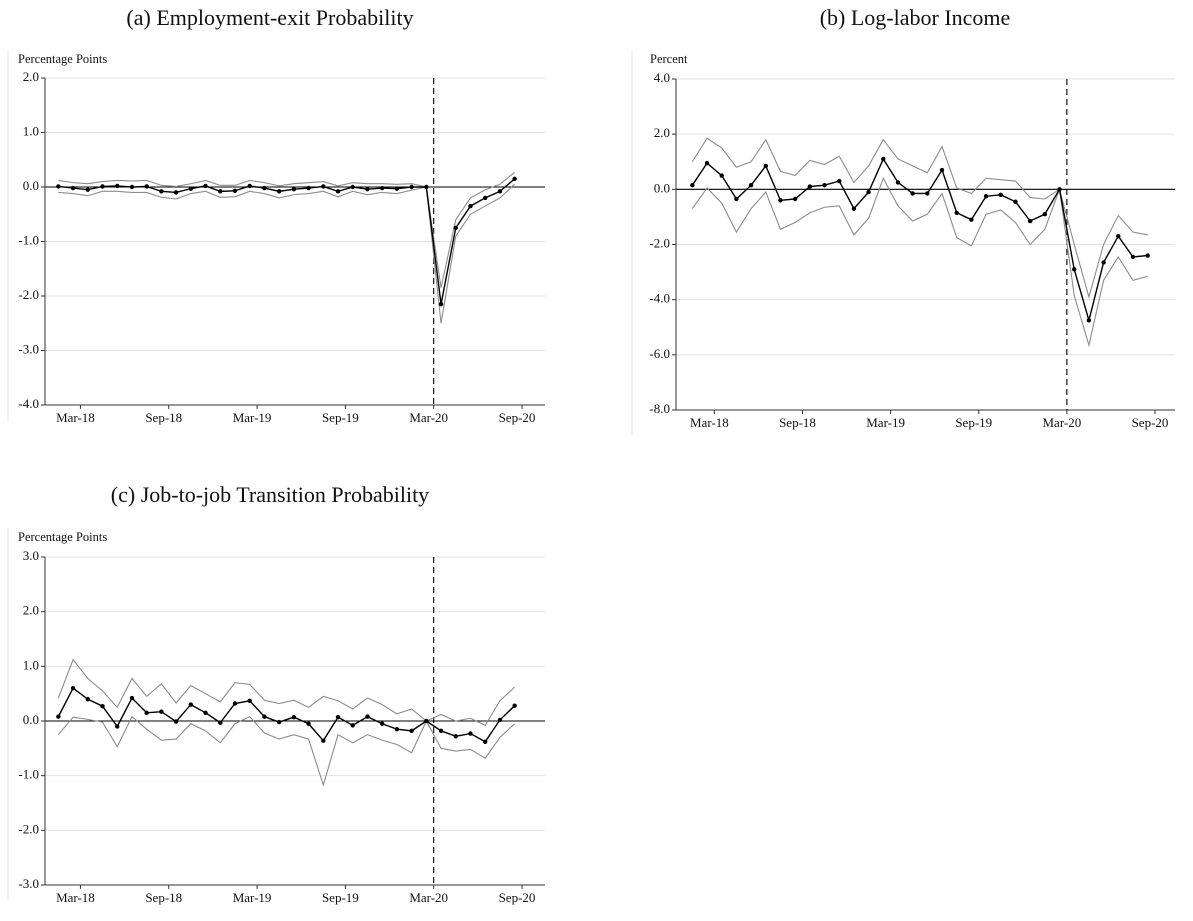 Image resolution: width=1193 pixels, height=921 pixels. I want to click on y-tick-label: -3.0, so click(28, 348).